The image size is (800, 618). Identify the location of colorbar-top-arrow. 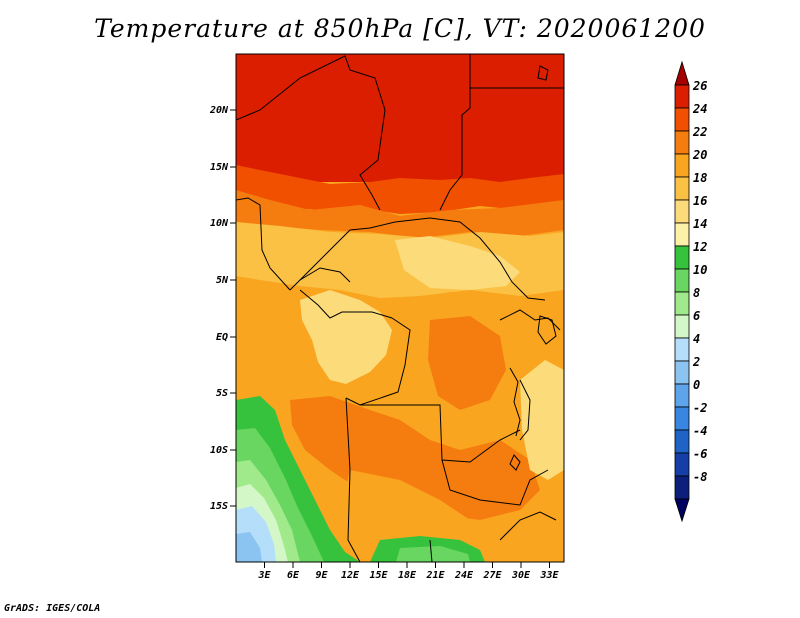
(682, 73).